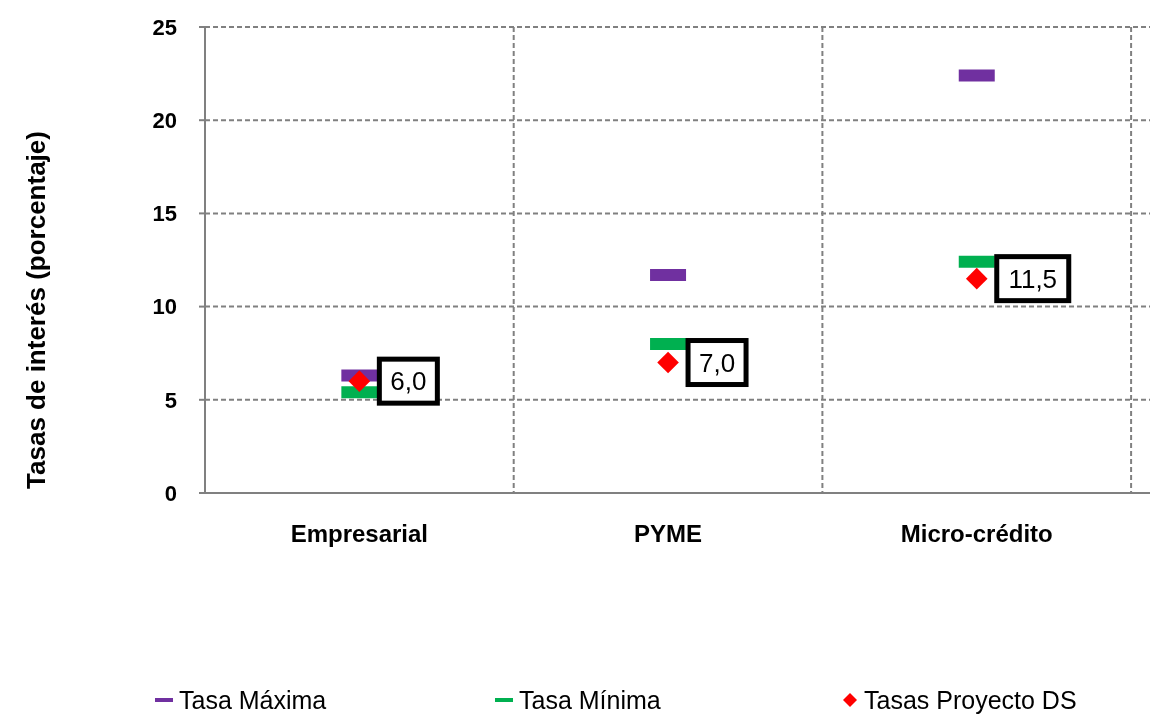  Describe the element at coordinates (976, 533) in the screenshot. I see `x-tick-label: Micro-crédito` at that location.